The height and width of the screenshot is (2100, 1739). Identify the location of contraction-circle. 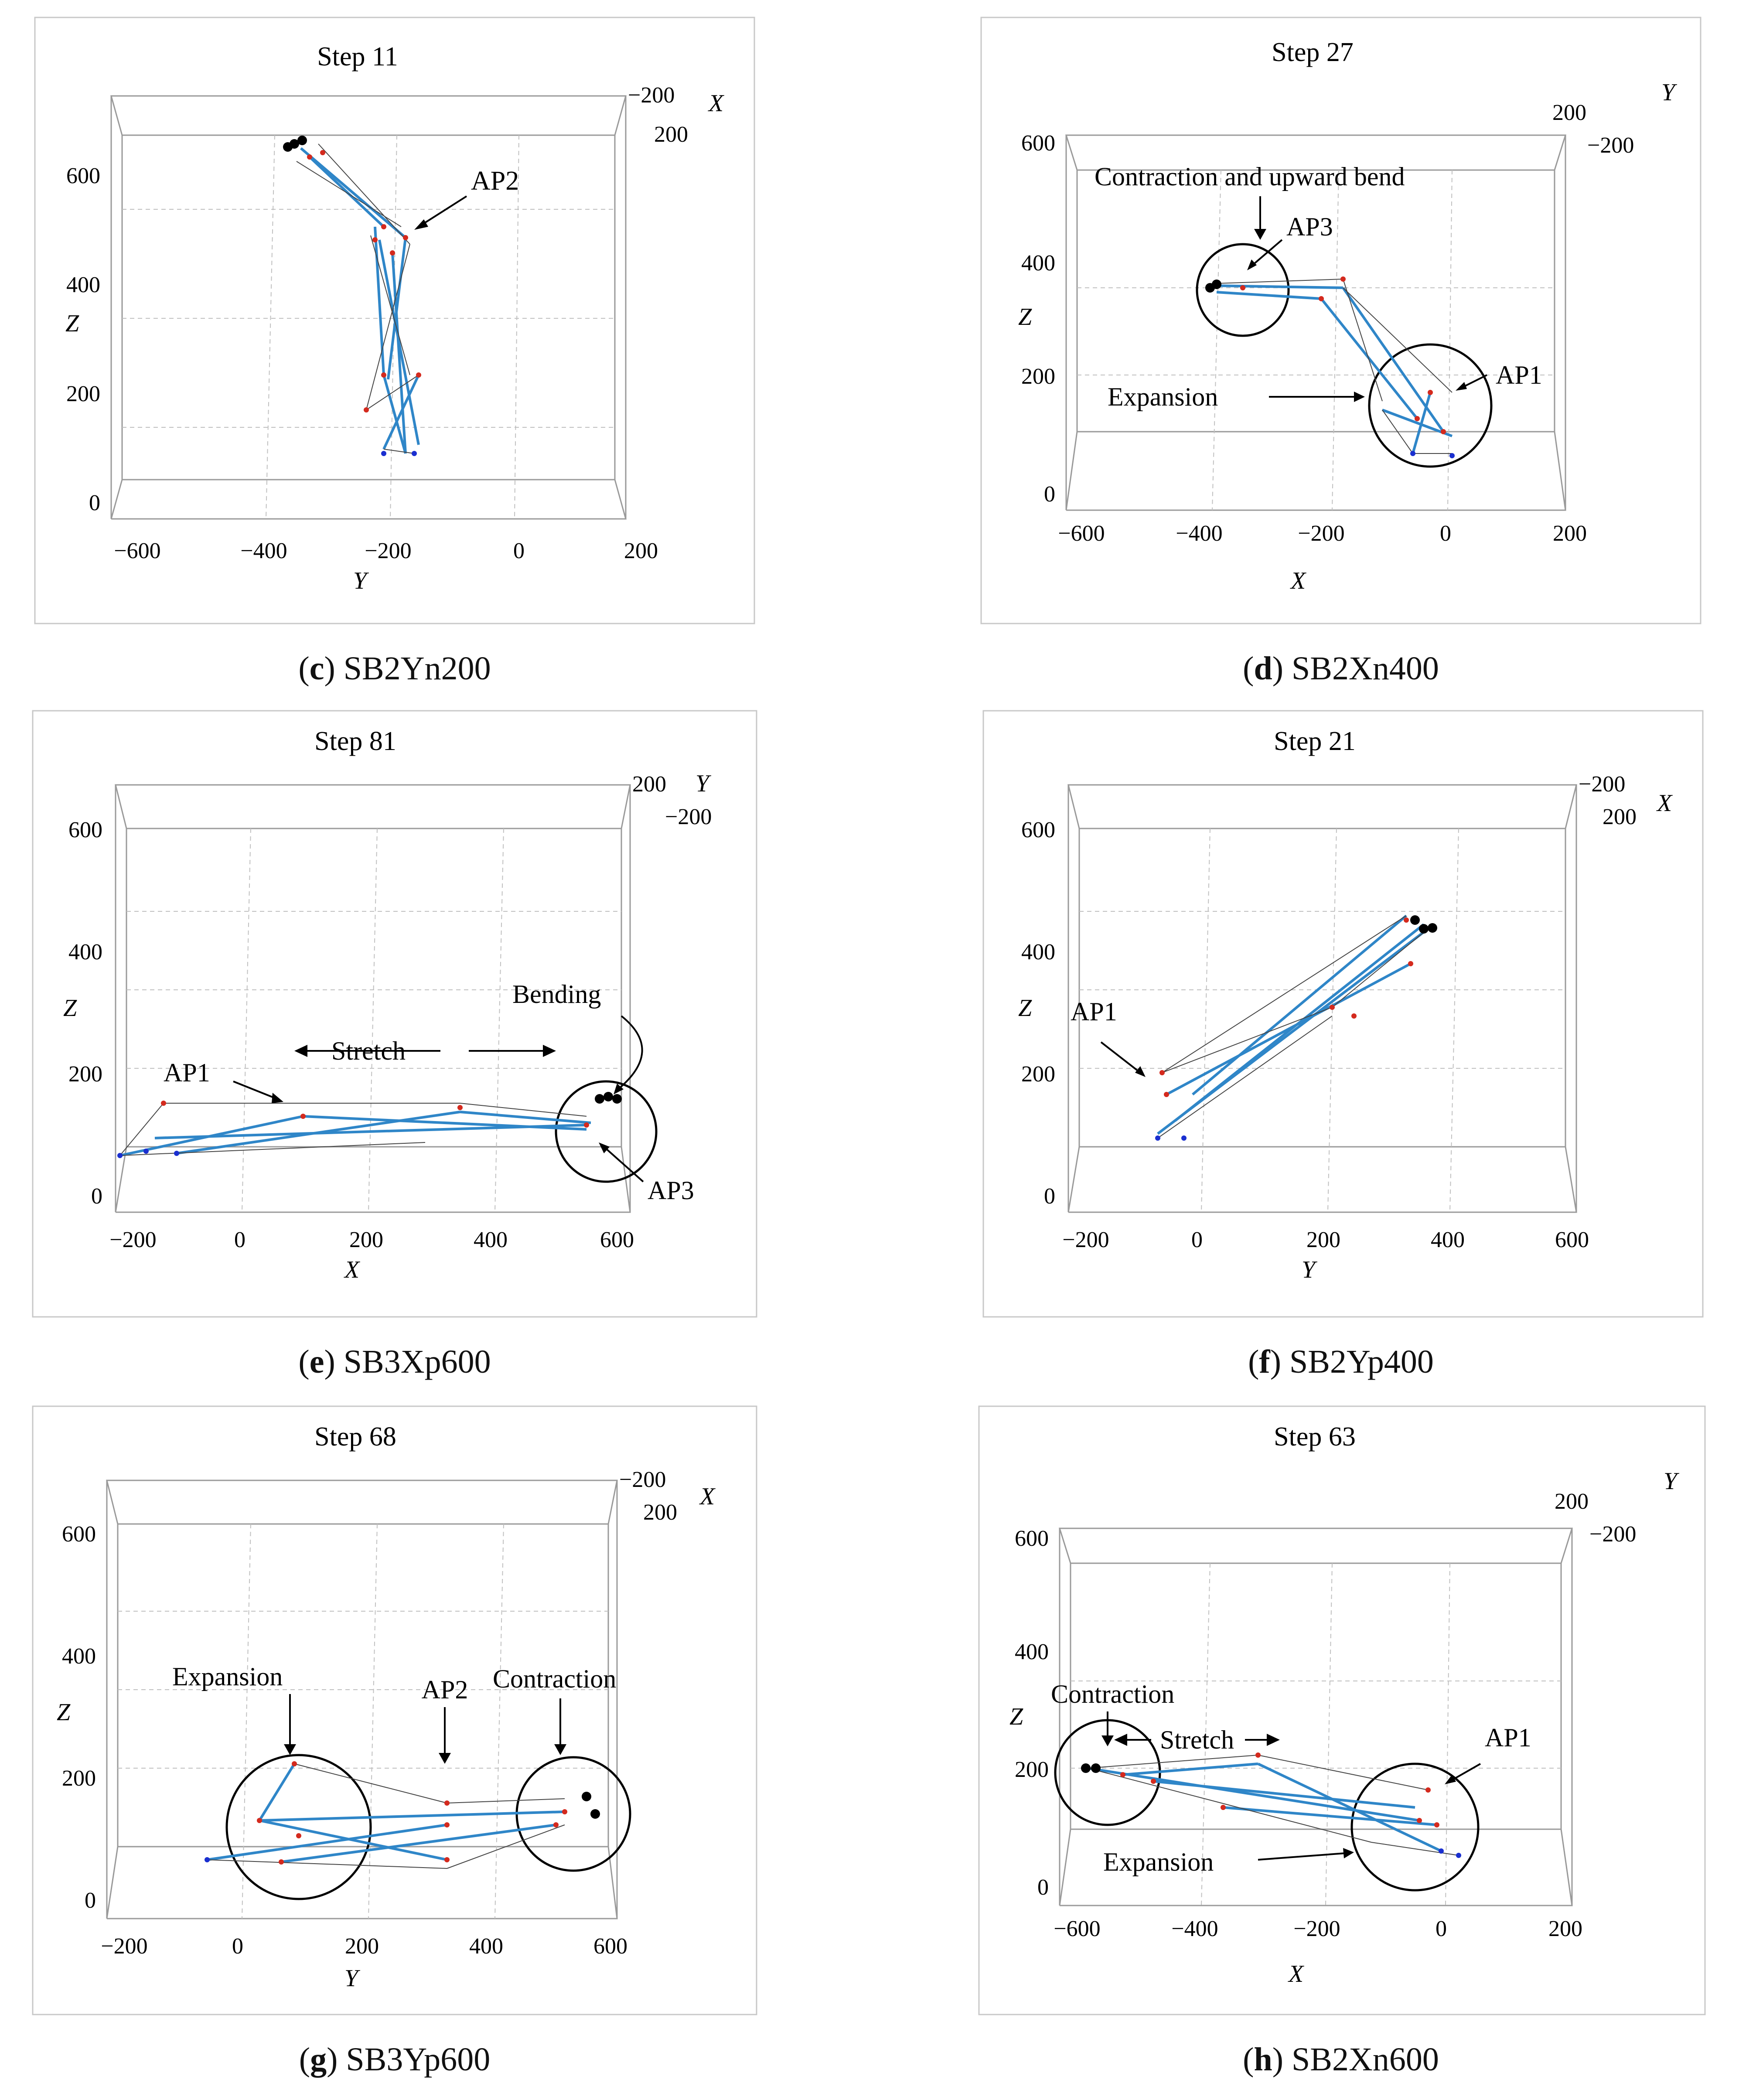
(1243, 290).